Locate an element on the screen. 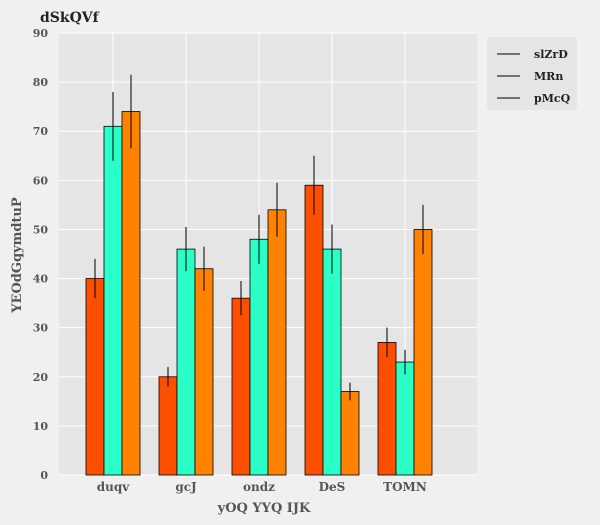  x-tick-label: ondz is located at coordinates (259, 487).